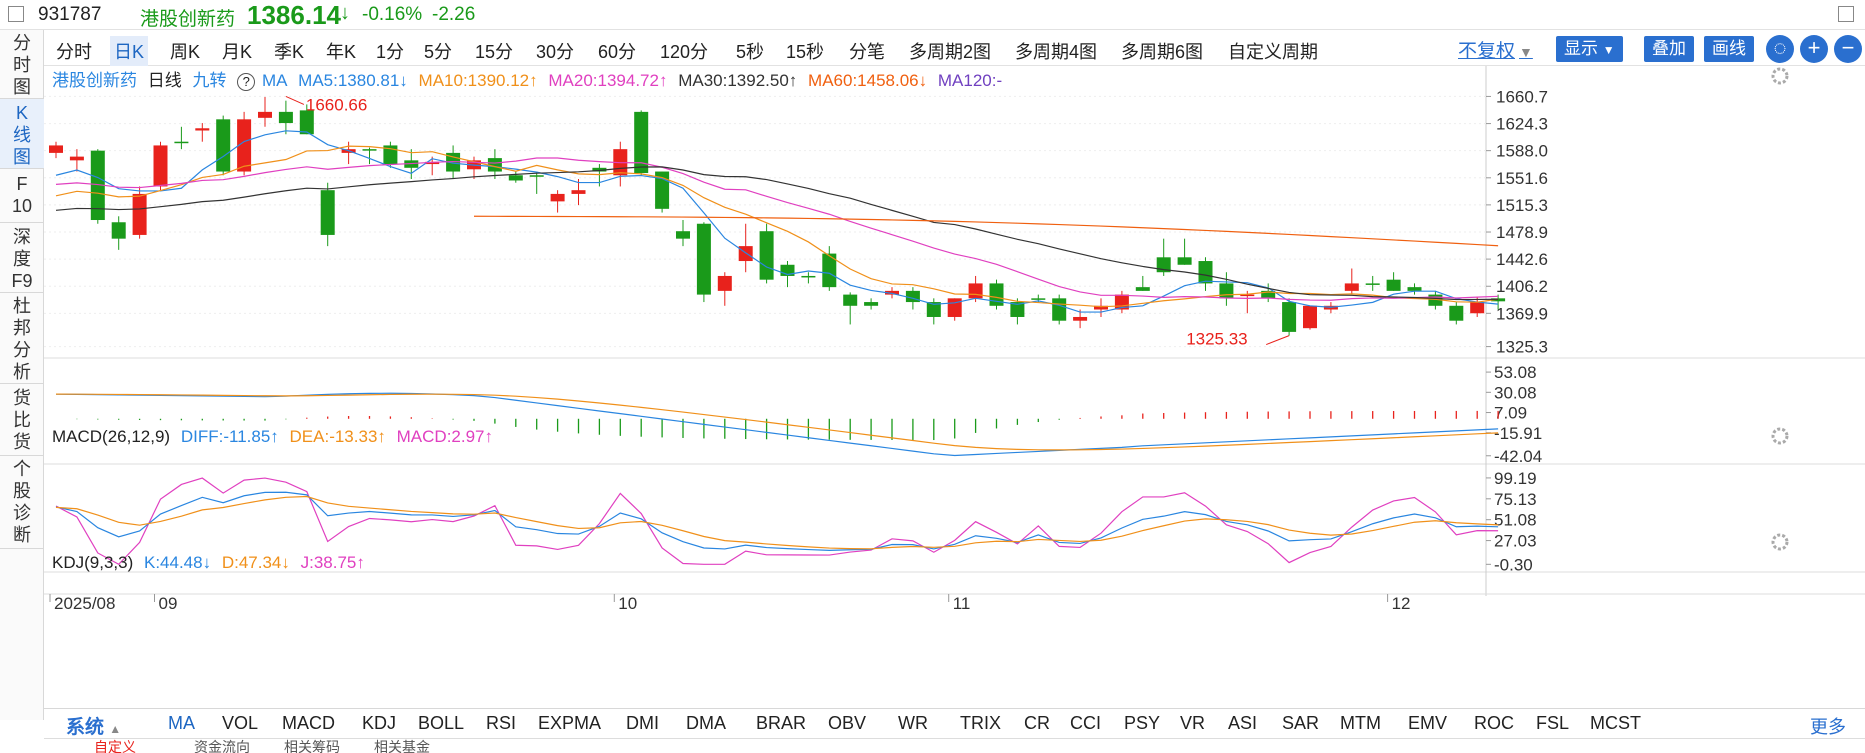 The width and height of the screenshot is (1865, 753). What do you see at coordinates (402, 746) in the screenshot?
I see `footer-tab-funds: 相关基金` at bounding box center [402, 746].